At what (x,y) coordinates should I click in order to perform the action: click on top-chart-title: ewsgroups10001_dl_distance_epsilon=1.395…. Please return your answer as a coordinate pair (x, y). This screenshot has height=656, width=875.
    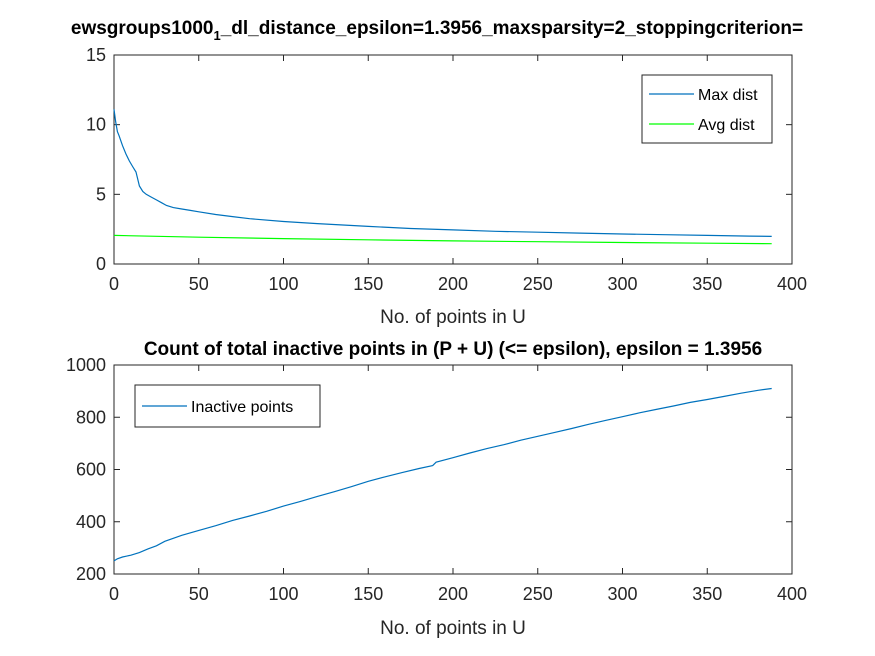
    Looking at the image, I should click on (437, 30).